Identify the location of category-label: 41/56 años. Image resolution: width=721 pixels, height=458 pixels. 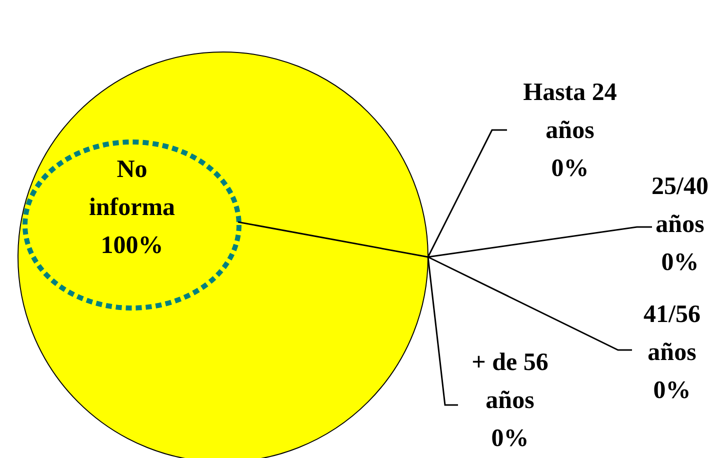
(672, 333).